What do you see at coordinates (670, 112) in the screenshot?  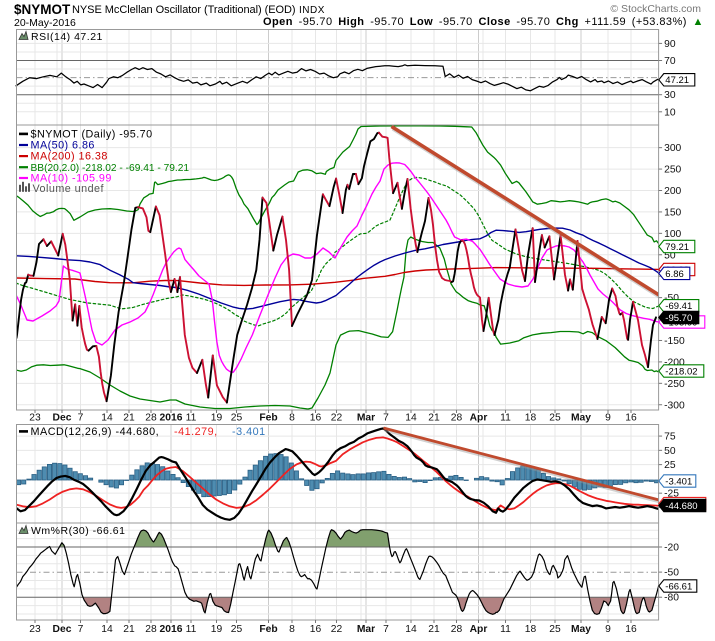 I see `svg-text: 10` at bounding box center [670, 112].